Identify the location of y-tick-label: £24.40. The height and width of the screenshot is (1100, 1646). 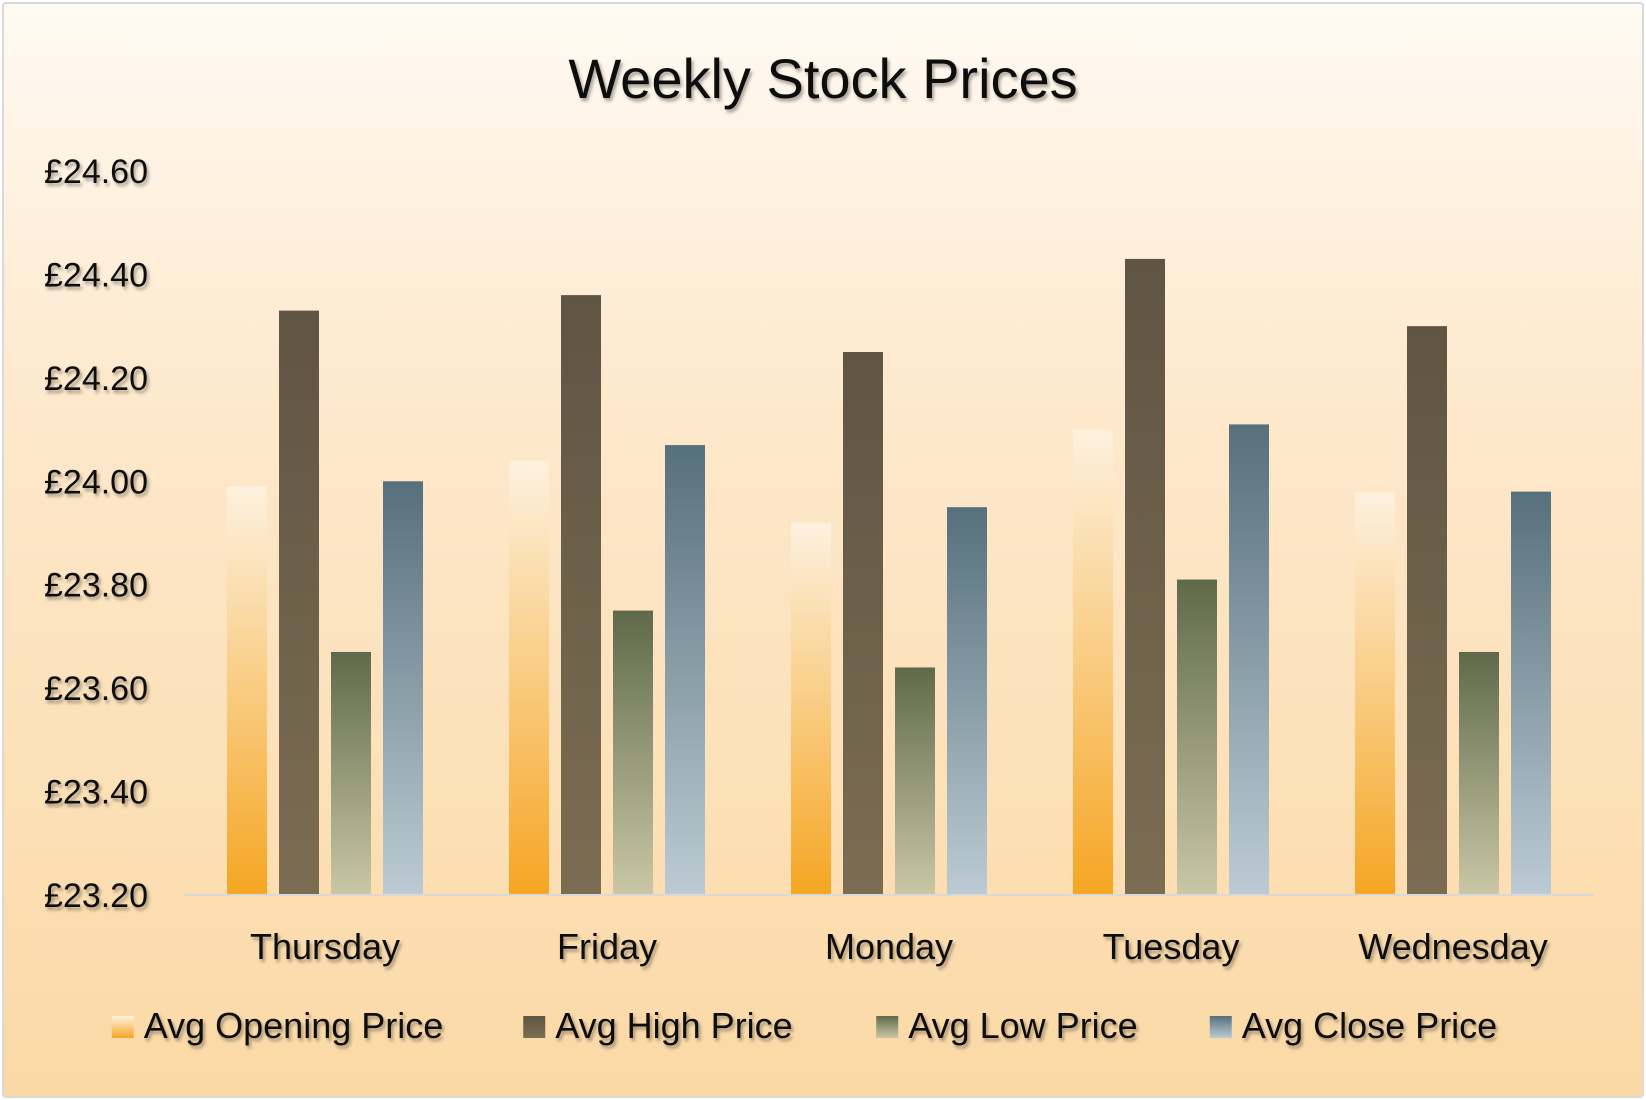
(96, 275).